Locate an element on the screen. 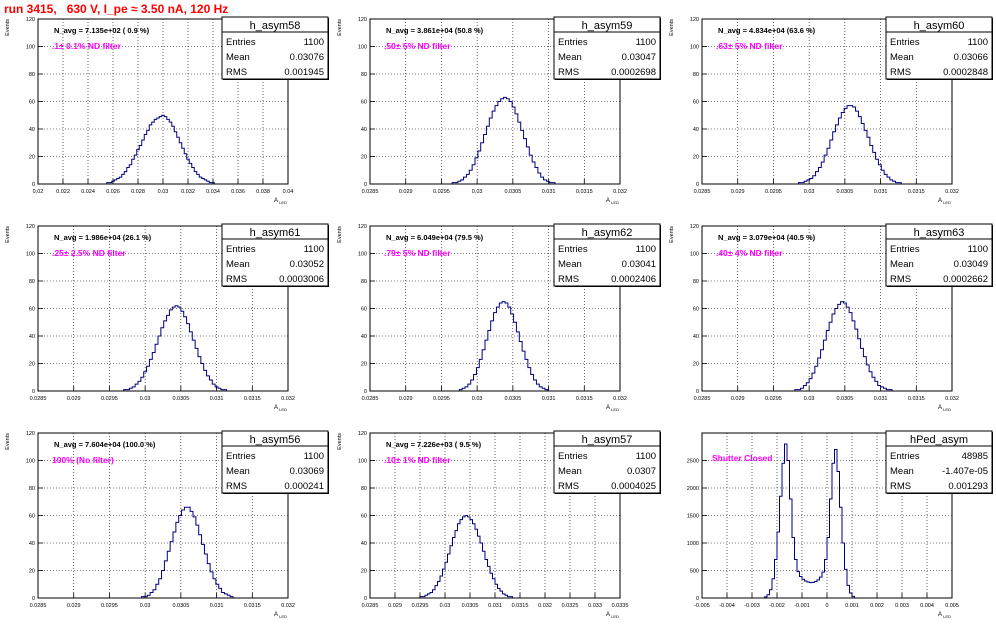 Image resolution: width=996 pixels, height=636 pixels. x-tick-label: 0.0325 is located at coordinates (570, 606).